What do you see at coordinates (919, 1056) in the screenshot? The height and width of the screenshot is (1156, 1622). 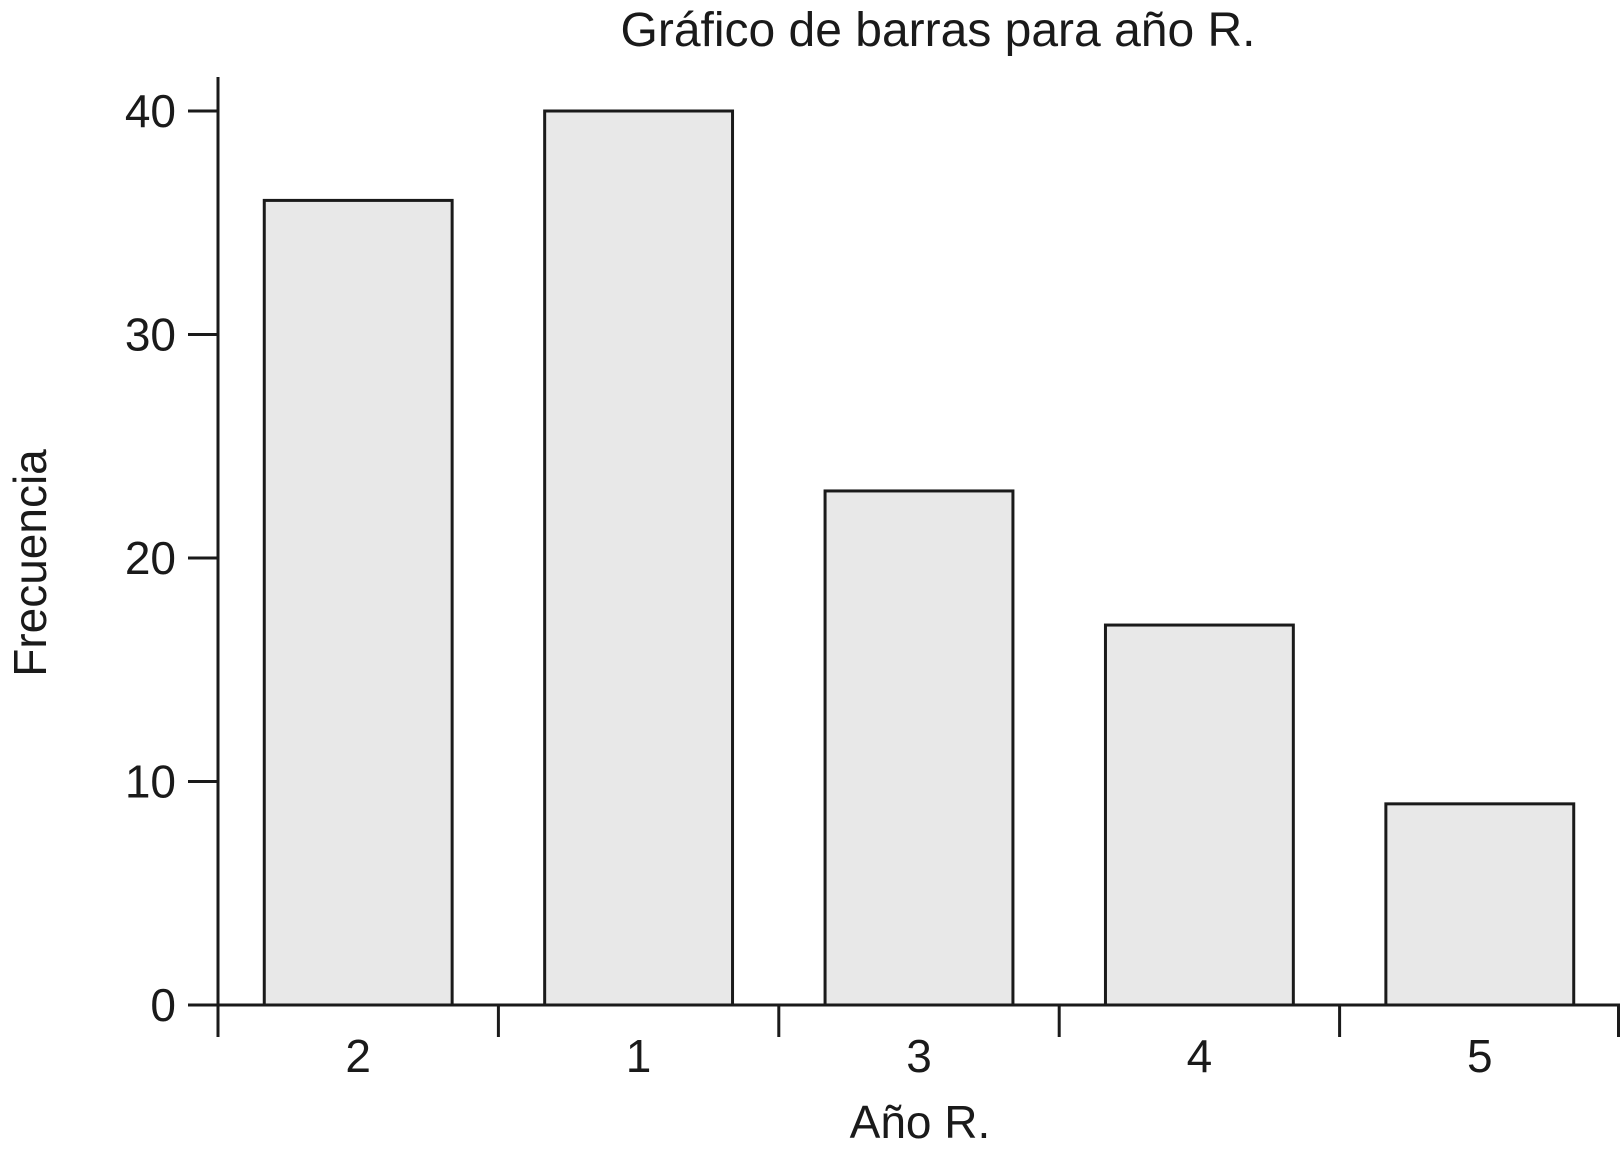 I see `x-tick-label: 3` at bounding box center [919, 1056].